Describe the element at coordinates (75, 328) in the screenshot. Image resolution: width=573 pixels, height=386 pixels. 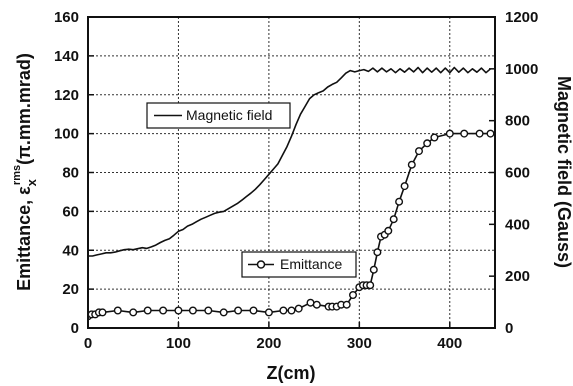
I see `y-left-tick-label: 0` at that location.